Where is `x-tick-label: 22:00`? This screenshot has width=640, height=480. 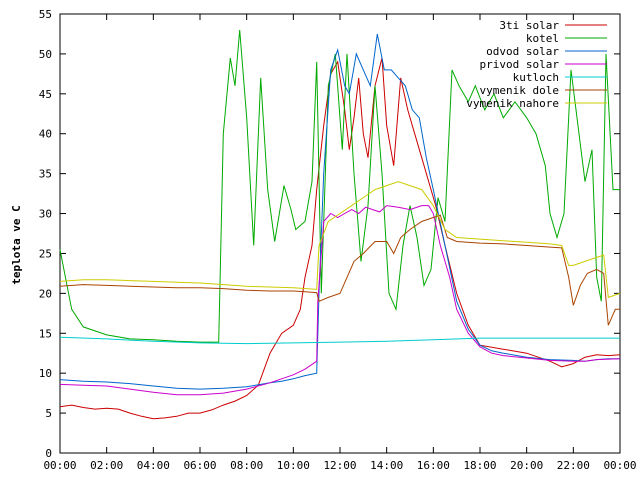 x-tick-label: 22:00 is located at coordinates (573, 465).